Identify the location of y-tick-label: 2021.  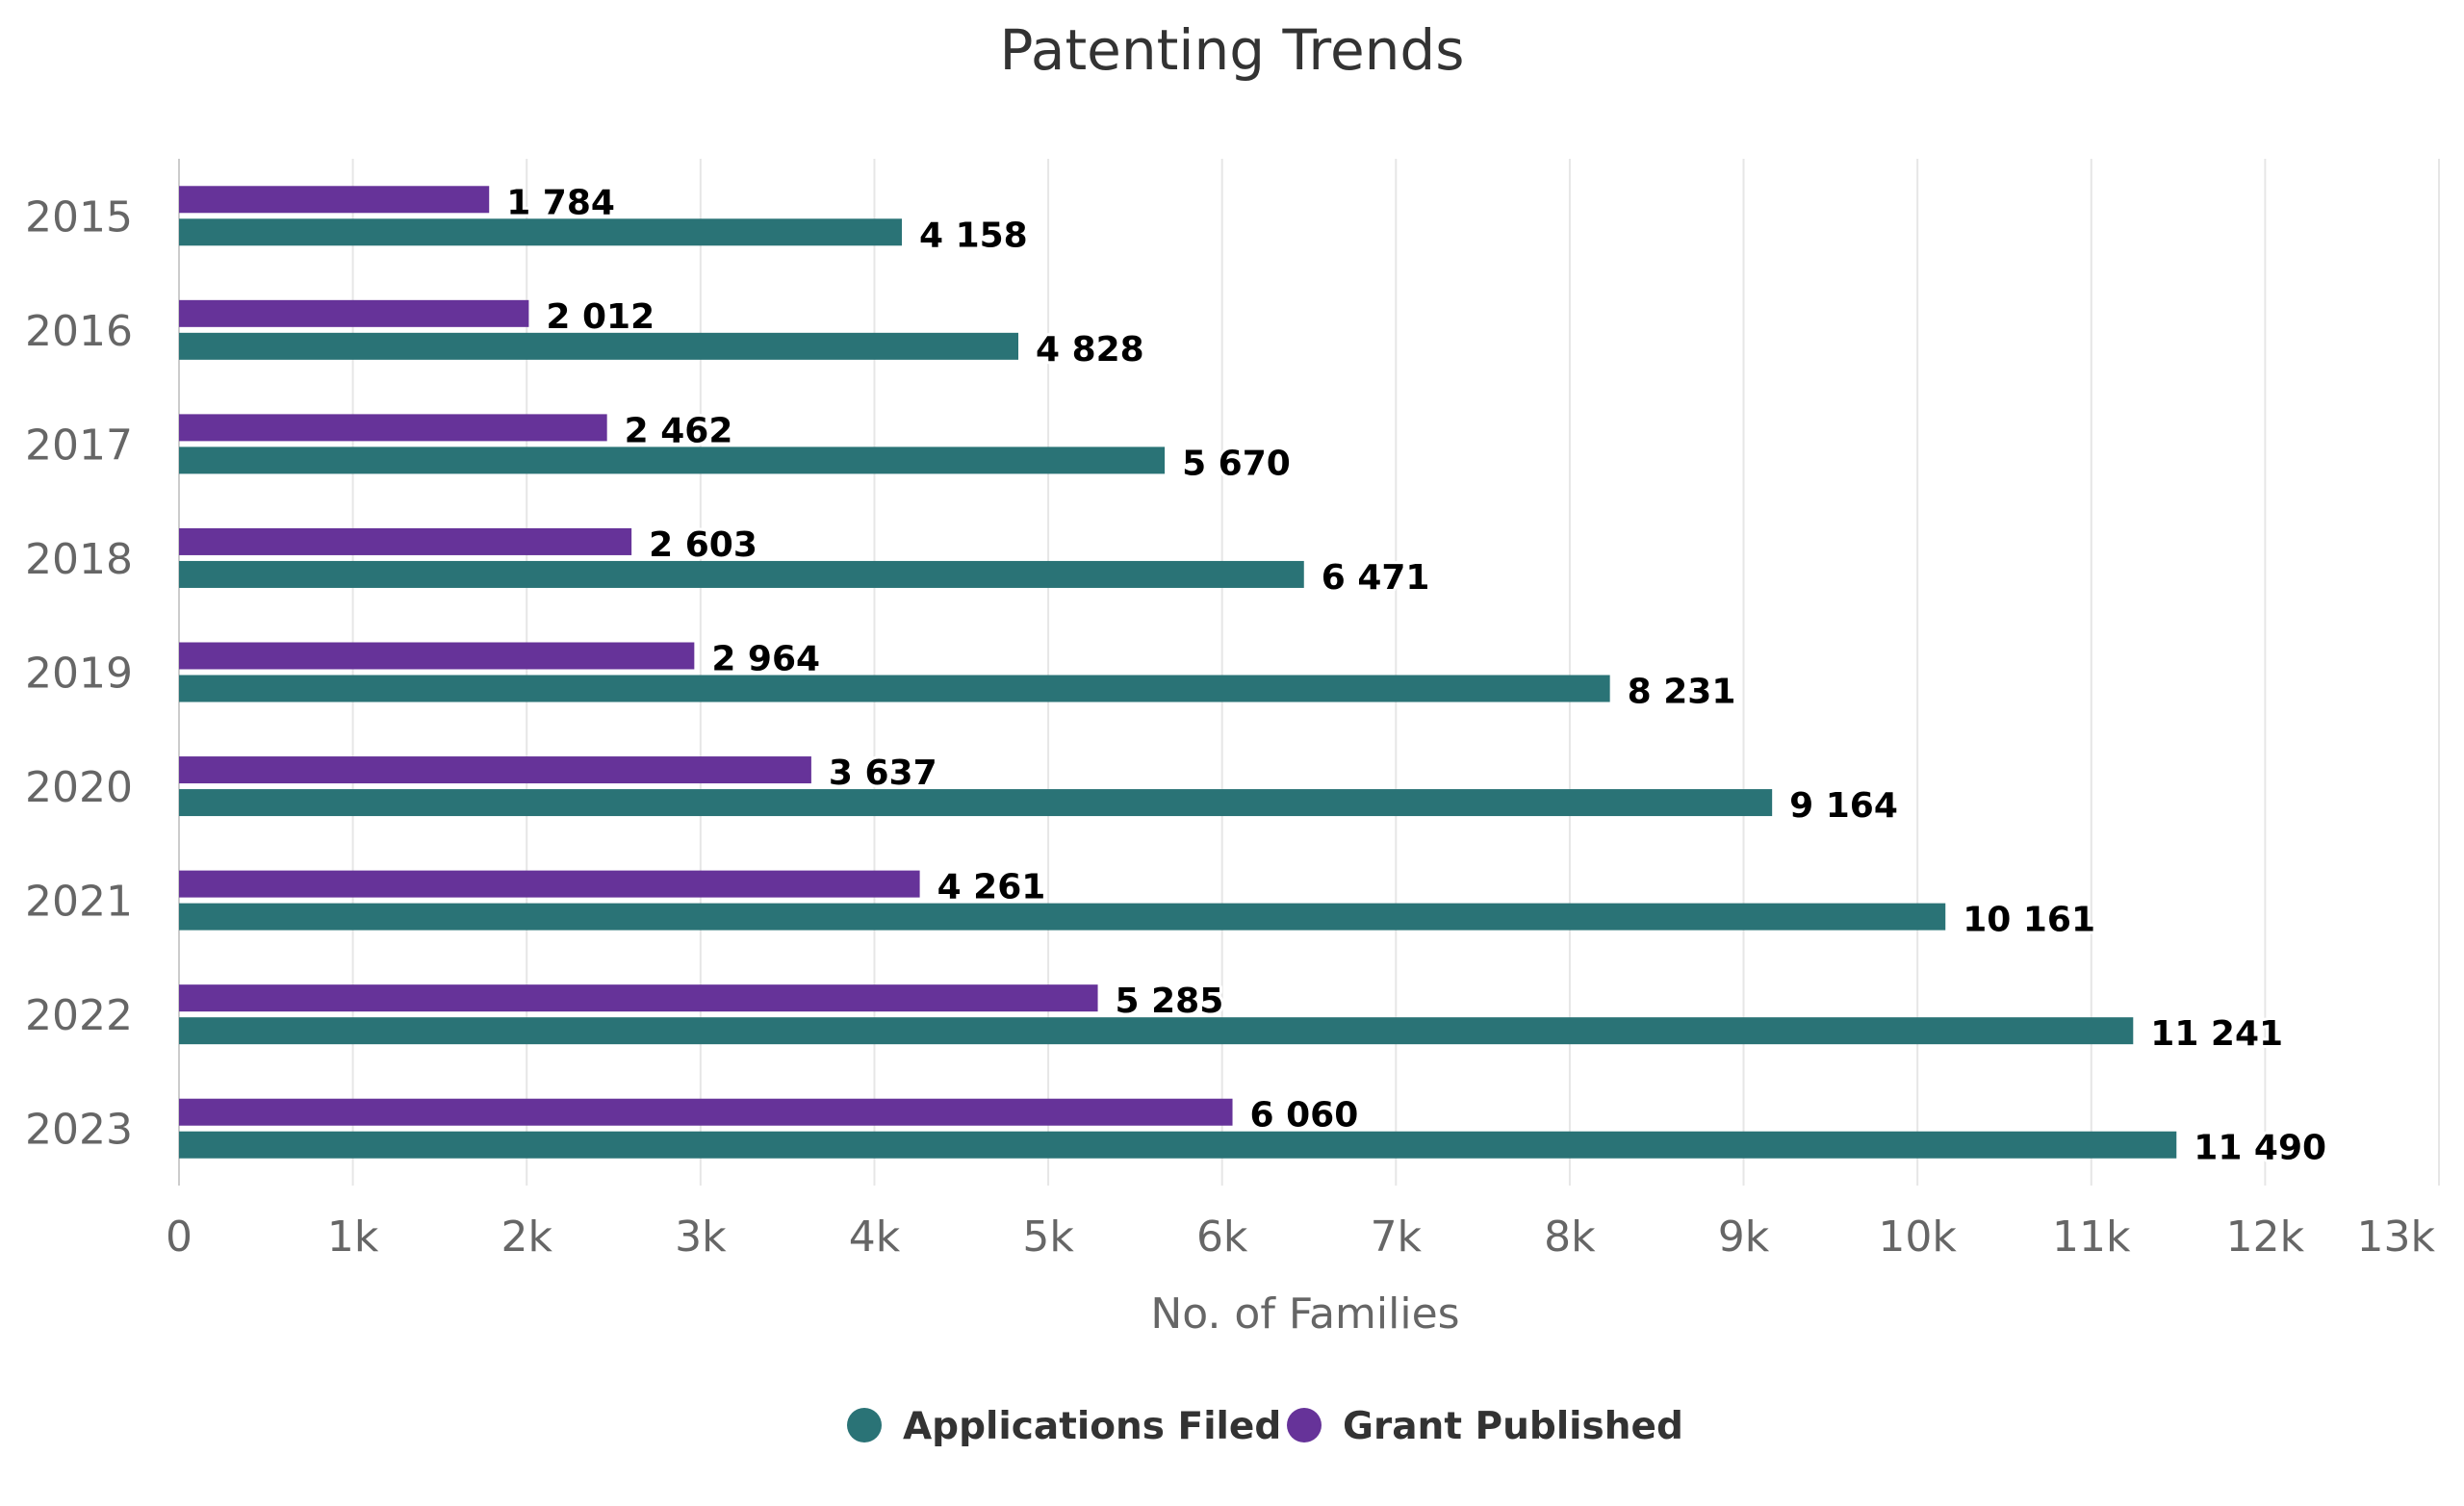
(79, 902).